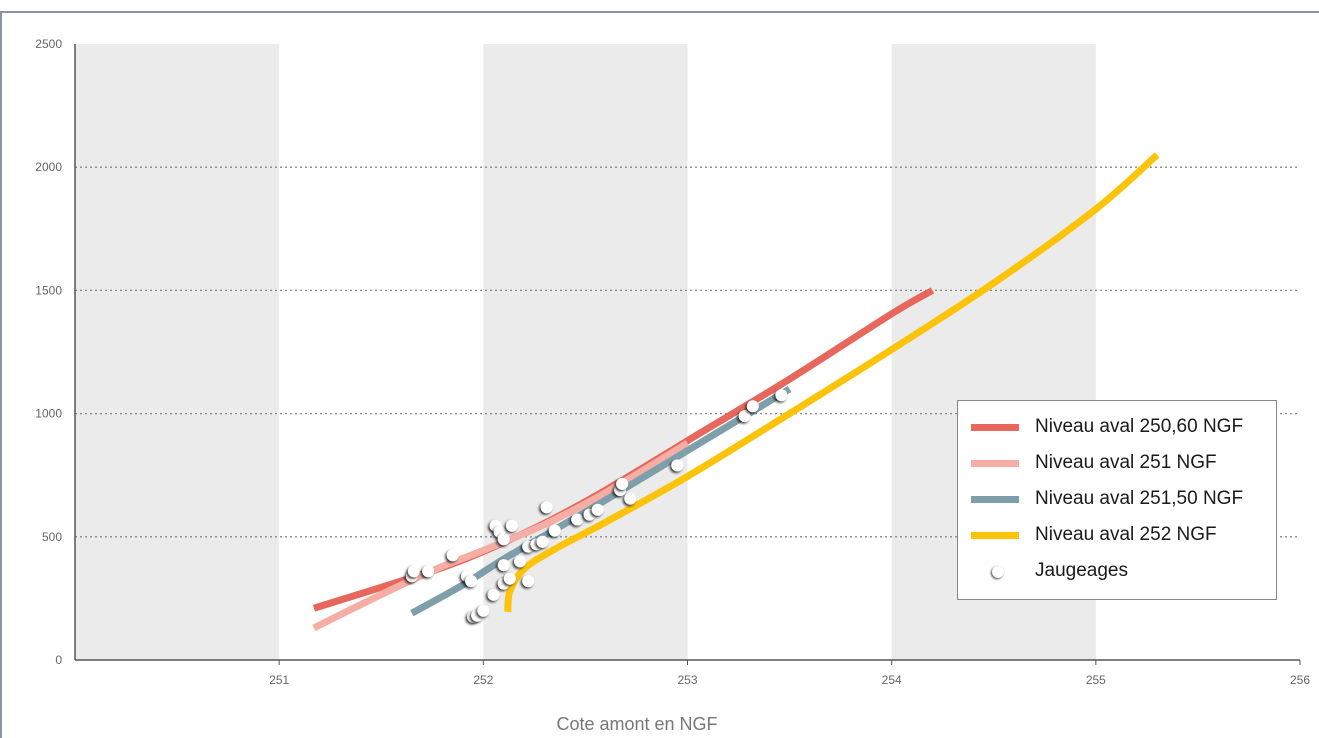 The height and width of the screenshot is (738, 1319). Describe the element at coordinates (52, 537) in the screenshot. I see `y-tick-label: 500` at that location.